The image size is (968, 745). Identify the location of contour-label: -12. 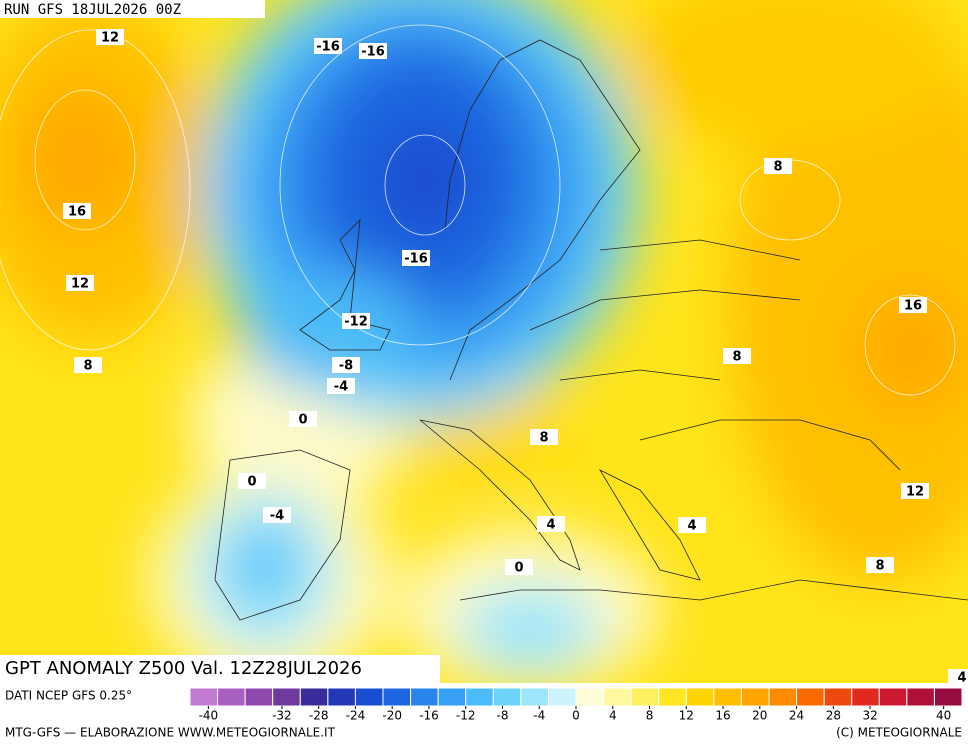
(356, 322).